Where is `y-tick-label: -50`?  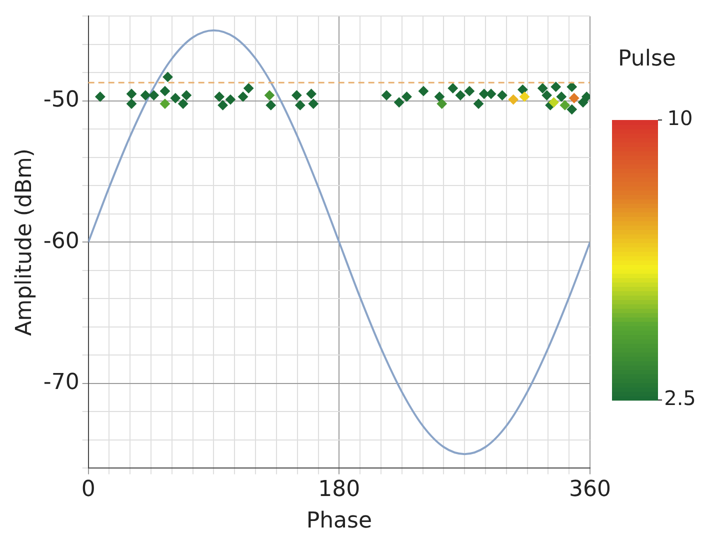
y-tick-label: -50 is located at coordinates (61, 100).